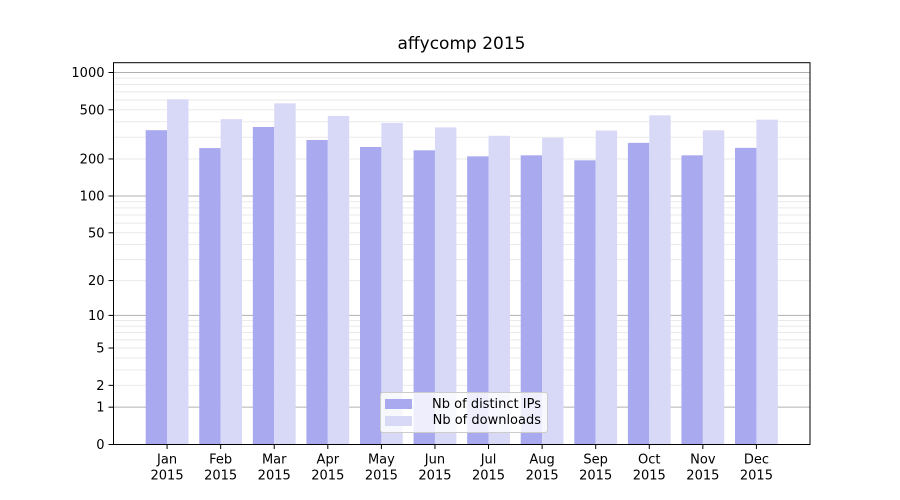  I want to click on y-tick-label: 20, so click(96, 281).